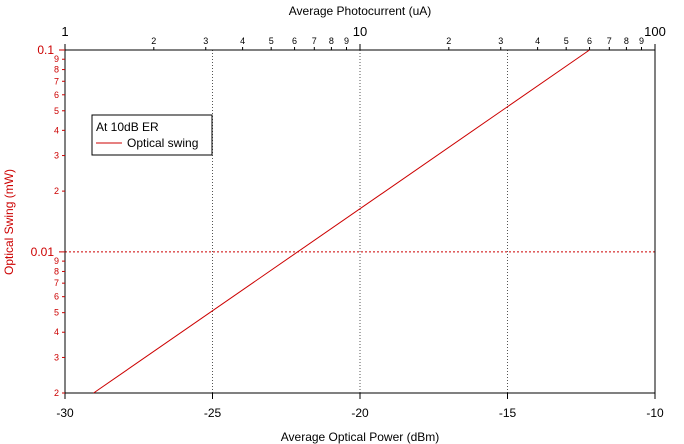 The width and height of the screenshot is (684, 444). Describe the element at coordinates (360, 31) in the screenshot. I see `top-major-tick-label: 10` at that location.